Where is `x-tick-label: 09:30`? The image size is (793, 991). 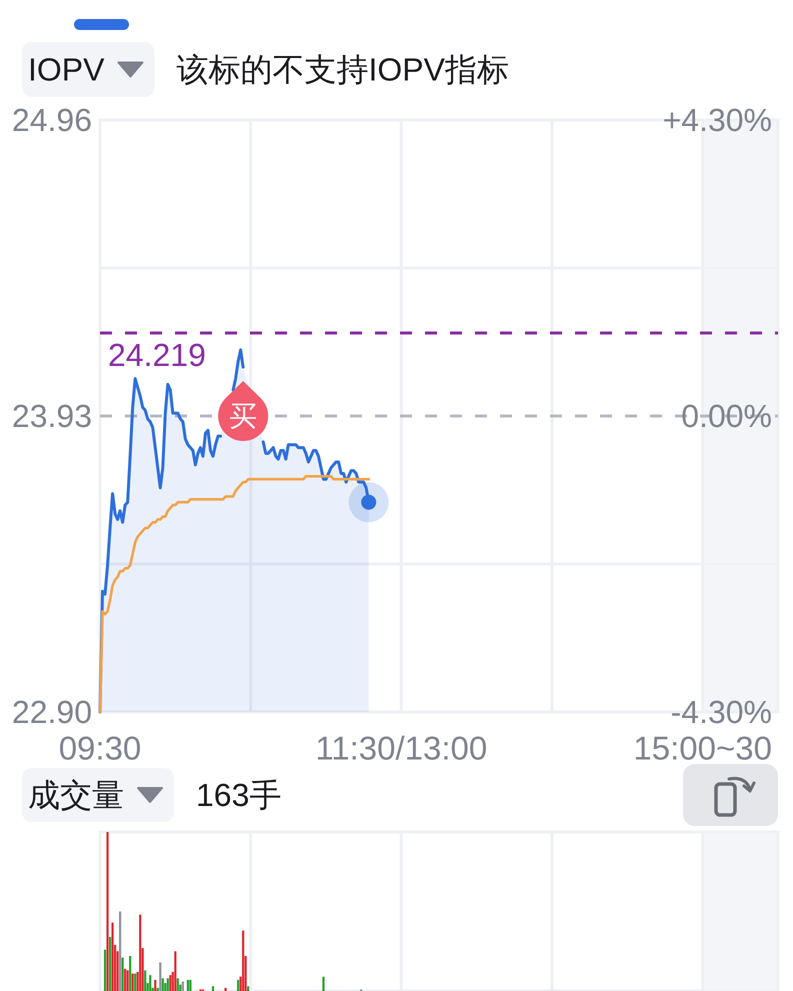
x-tick-label: 09:30 is located at coordinates (100, 748).